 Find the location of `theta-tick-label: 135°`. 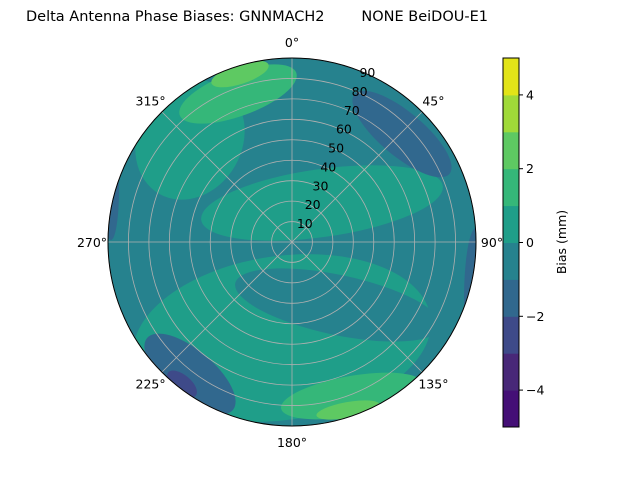

theta-tick-label: 135° is located at coordinates (433, 383).